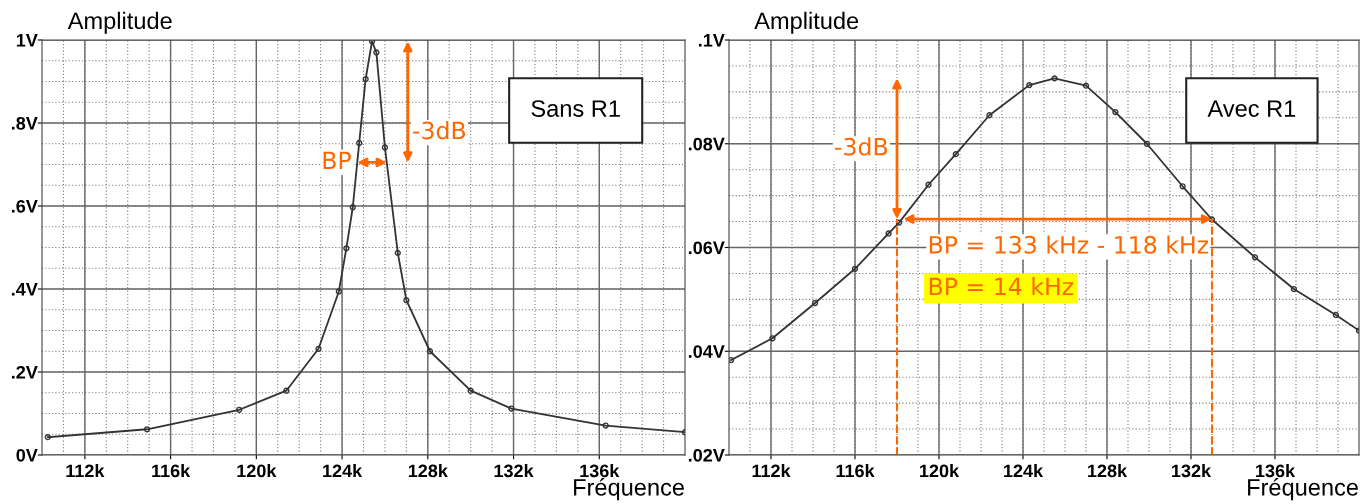 This screenshot has width=1363, height=504. What do you see at coordinates (1001, 286) in the screenshot?
I see `annotation: BP = 14 kHz` at bounding box center [1001, 286].